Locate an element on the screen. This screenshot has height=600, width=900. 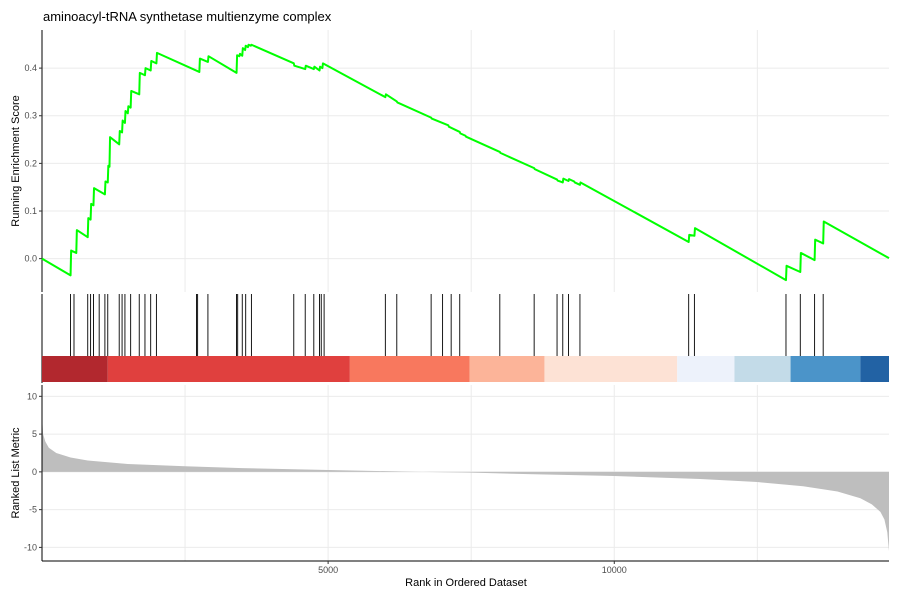
running-score-y-tick-label: 0.0 is located at coordinates (30, 259).